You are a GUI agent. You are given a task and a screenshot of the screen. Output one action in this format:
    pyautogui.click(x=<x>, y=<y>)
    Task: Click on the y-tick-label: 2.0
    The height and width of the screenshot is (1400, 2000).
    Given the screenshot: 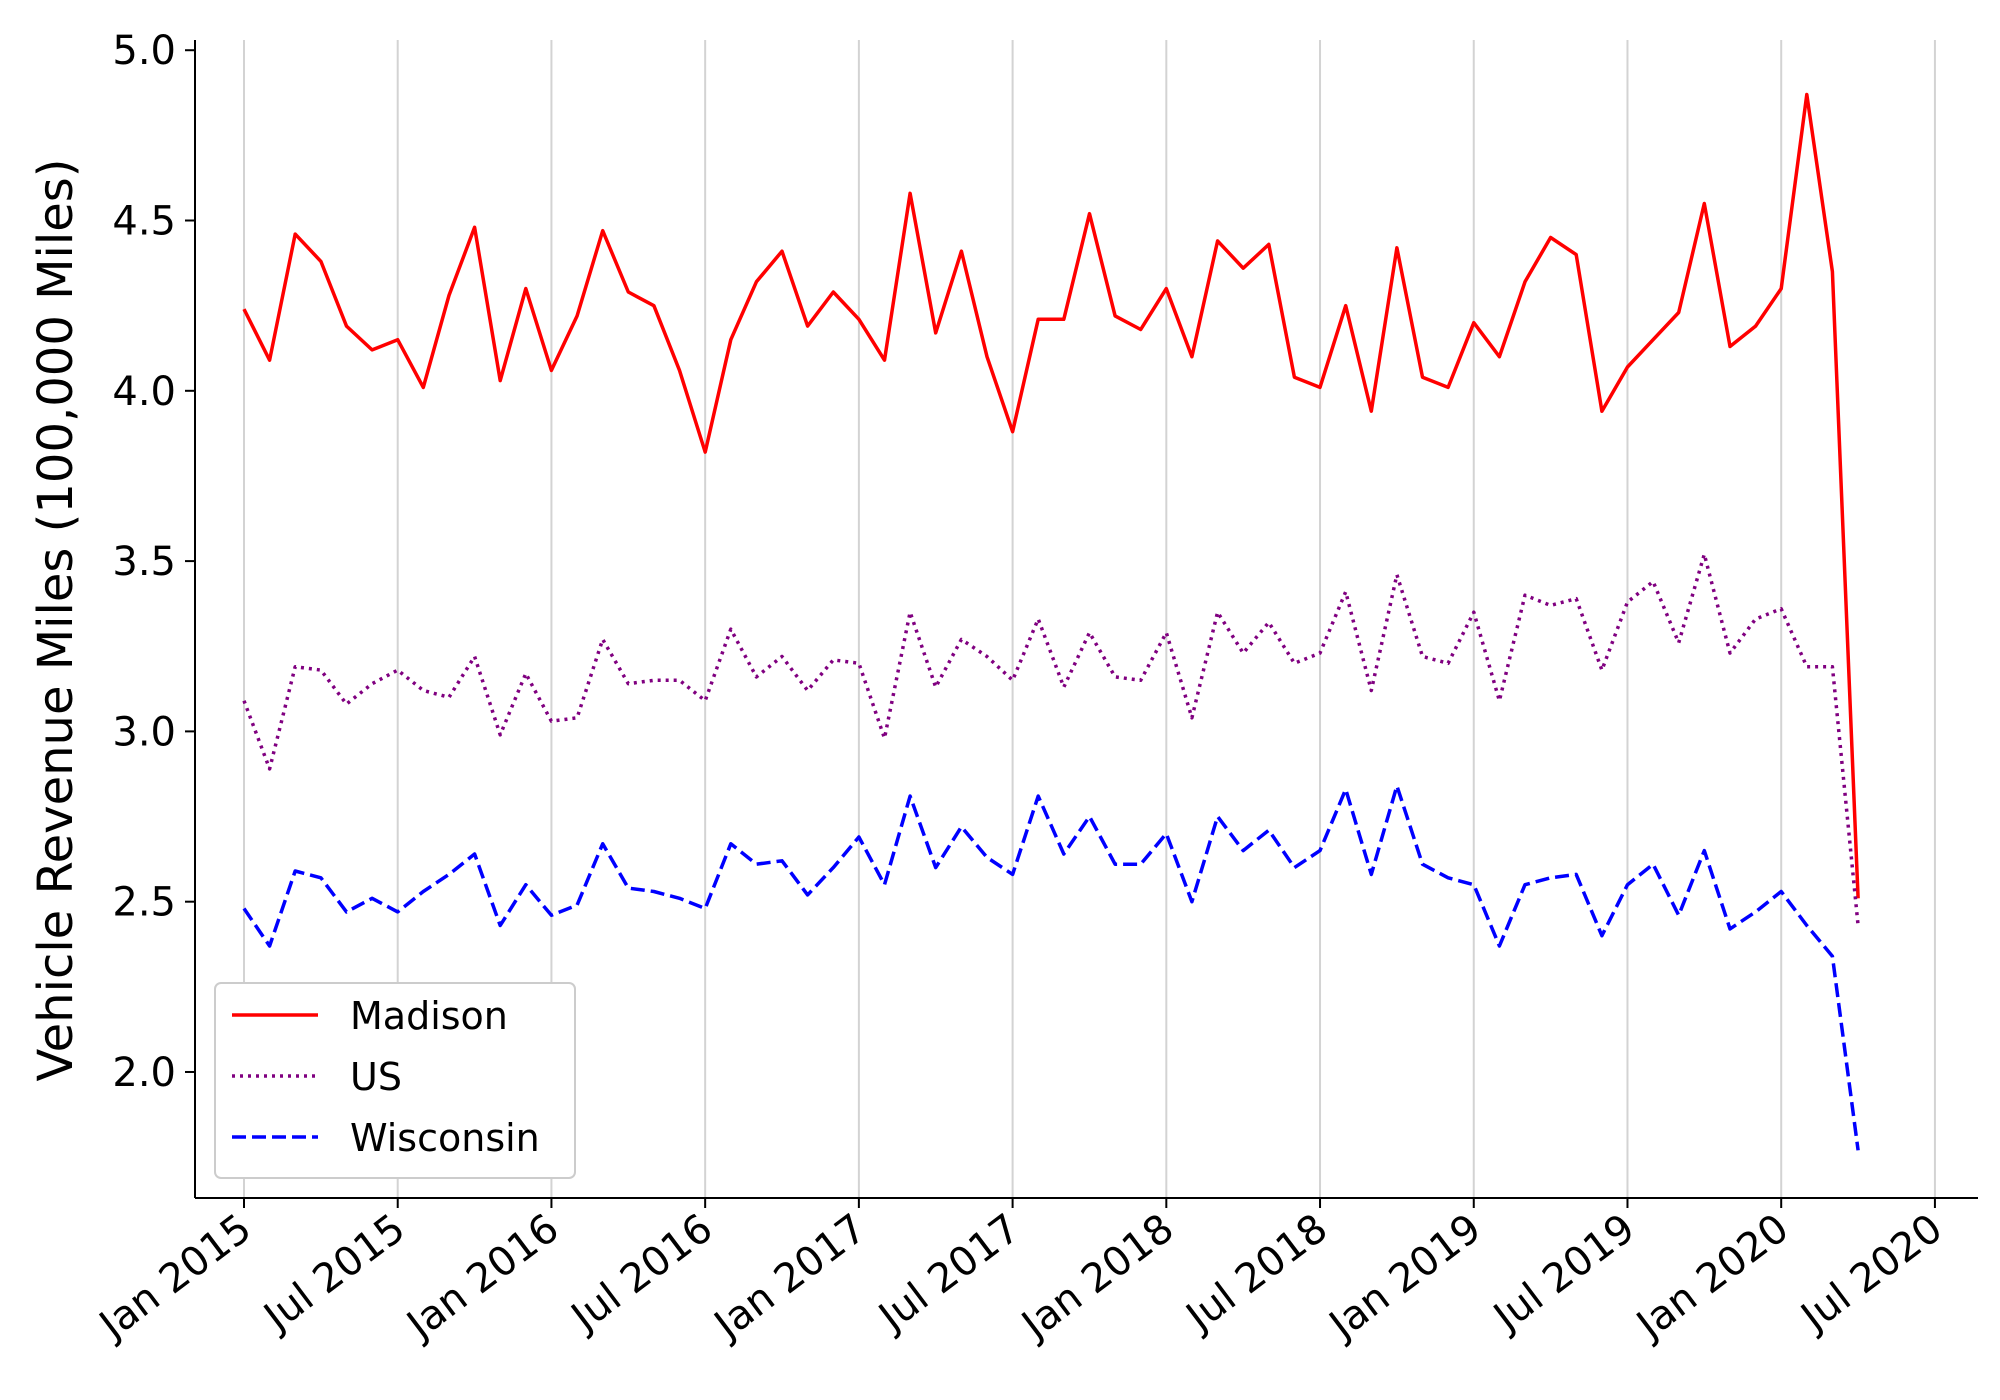 What is the action you would take?
    pyautogui.click(x=144, y=1073)
    